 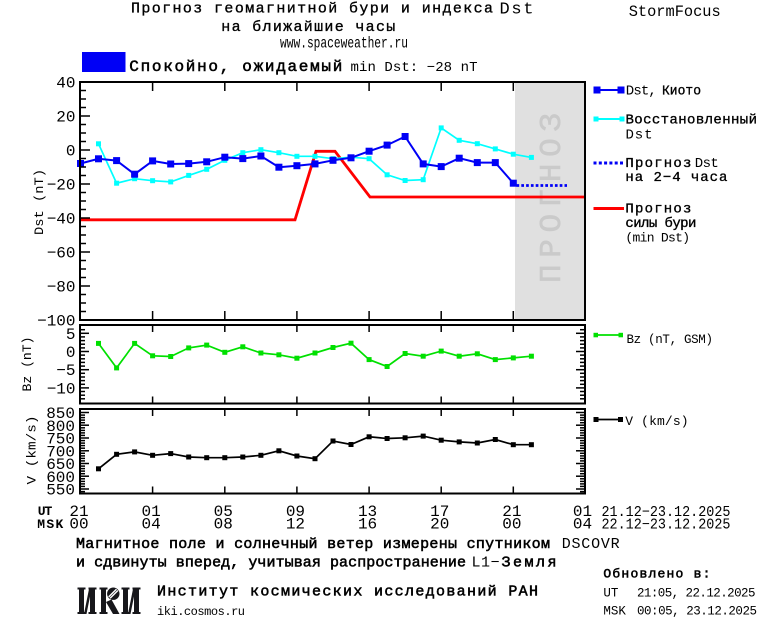 What do you see at coordinates (61, 254) in the screenshot?
I see `svg-text: −60` at bounding box center [61, 254].